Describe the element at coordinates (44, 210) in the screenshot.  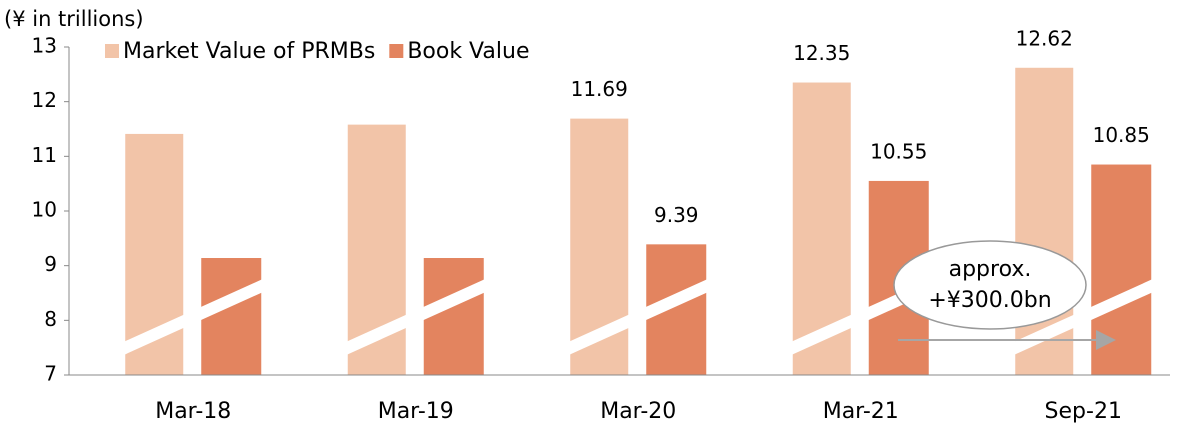
I see `y-tick-label: 10` at that location.